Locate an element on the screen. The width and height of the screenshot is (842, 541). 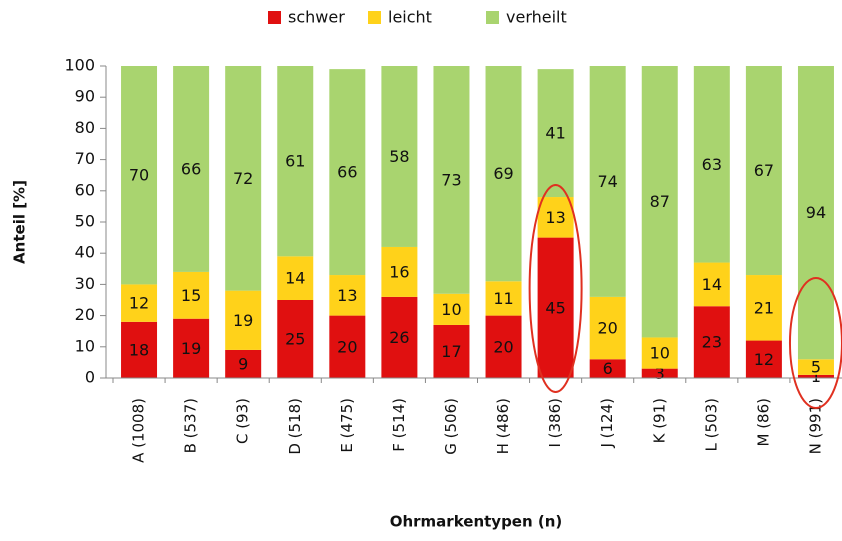
x-tick-label: A (1008) is located at coordinates (139, 430).